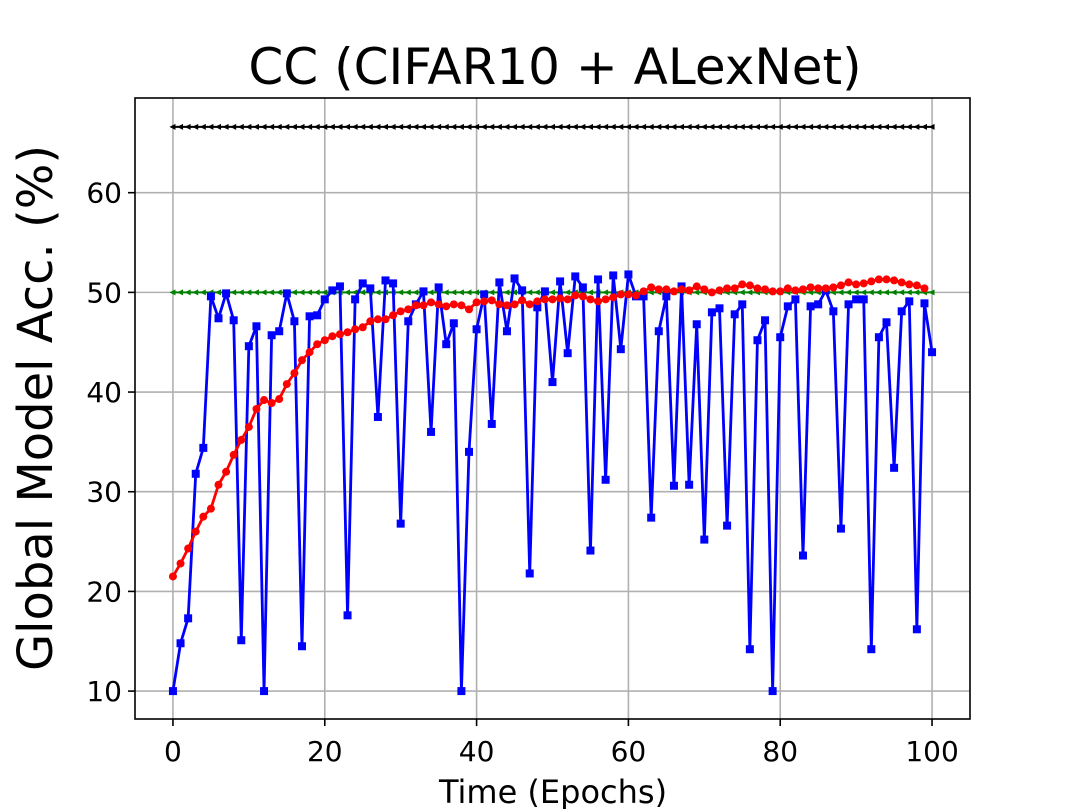 The width and height of the screenshot is (1079, 809). What do you see at coordinates (110, 442) in the screenshot?
I see `y-axis-ticks: 10 20 30 40 50 60` at bounding box center [110, 442].